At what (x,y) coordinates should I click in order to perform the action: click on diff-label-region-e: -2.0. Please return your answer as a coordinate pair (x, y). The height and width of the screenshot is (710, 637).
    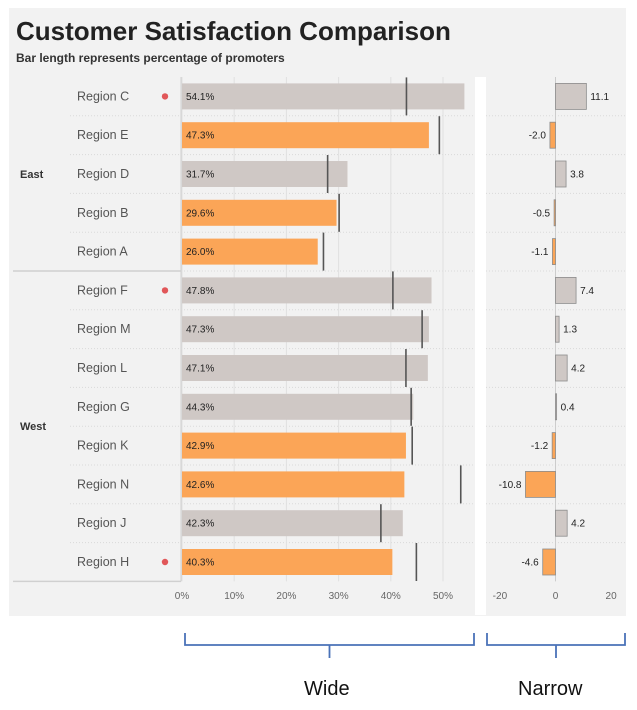
    Looking at the image, I should click on (538, 136).